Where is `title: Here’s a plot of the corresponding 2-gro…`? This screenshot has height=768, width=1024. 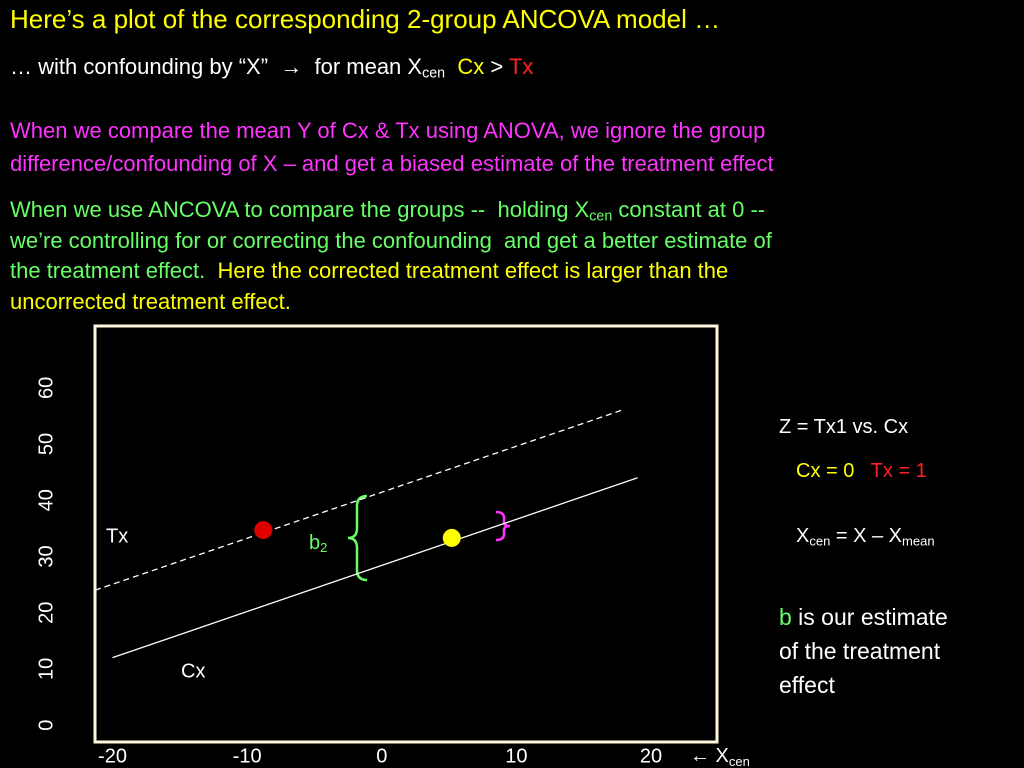 title: Here’s a plot of the corresponding 2-gro… is located at coordinates (365, 19).